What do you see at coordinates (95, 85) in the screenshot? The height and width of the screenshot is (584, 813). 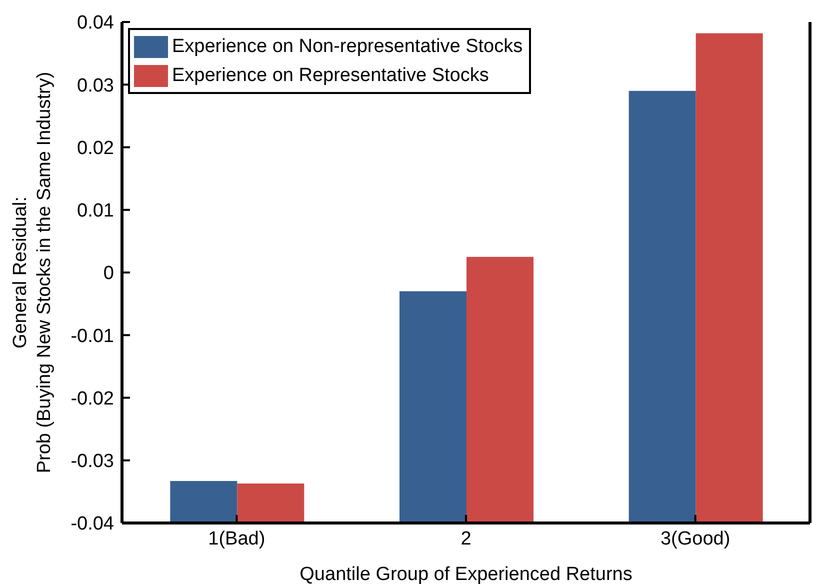 I see `y-tick-label: 0.03` at bounding box center [95, 85].